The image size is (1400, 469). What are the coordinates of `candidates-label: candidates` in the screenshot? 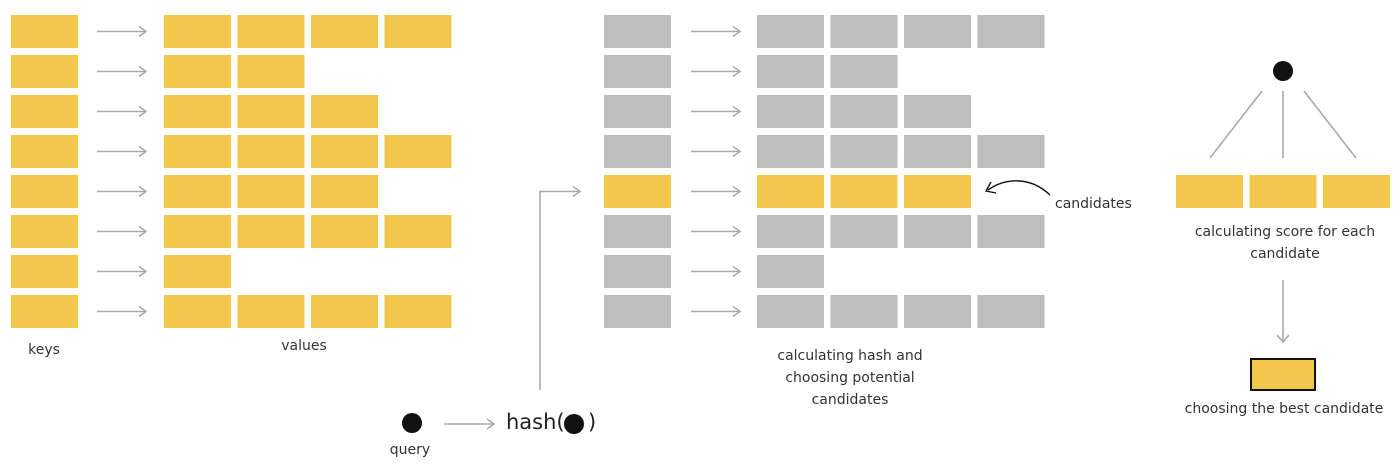 It's located at (1093, 204).